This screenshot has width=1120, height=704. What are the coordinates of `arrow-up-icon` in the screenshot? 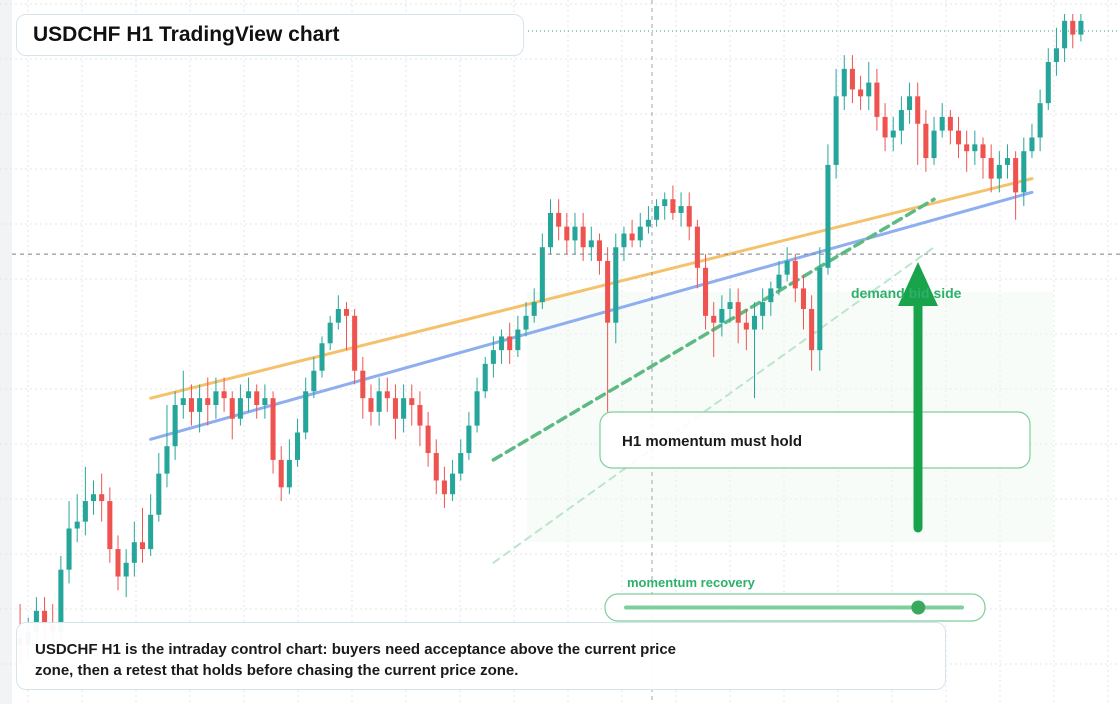 It's located at (918, 397).